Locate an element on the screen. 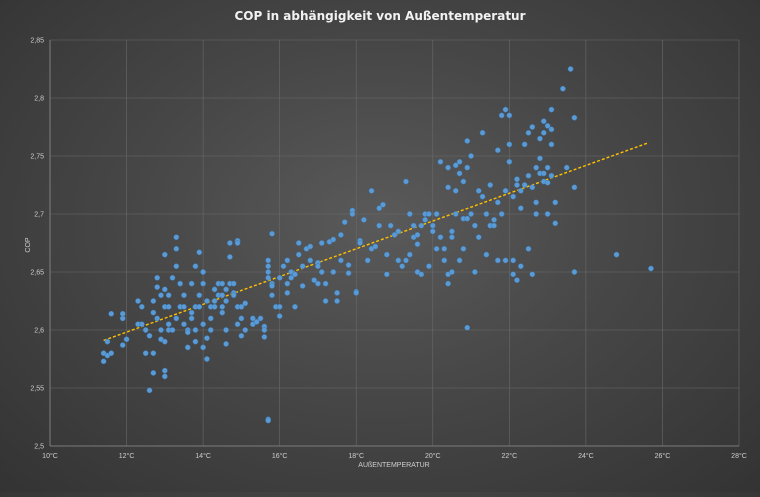 This screenshot has width=760, height=497. x-tick-label: 10°C is located at coordinates (50, 456).